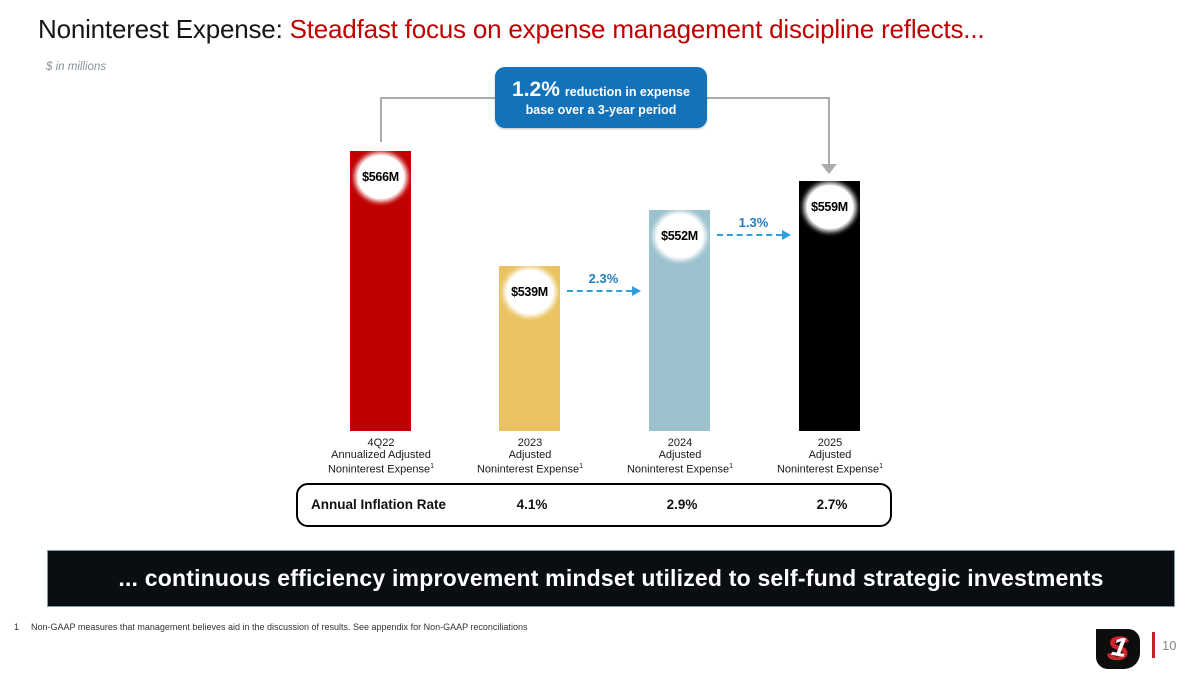 This screenshot has width=1200, height=675. I want to click on logo-letter-s: S, so click(1118, 649).